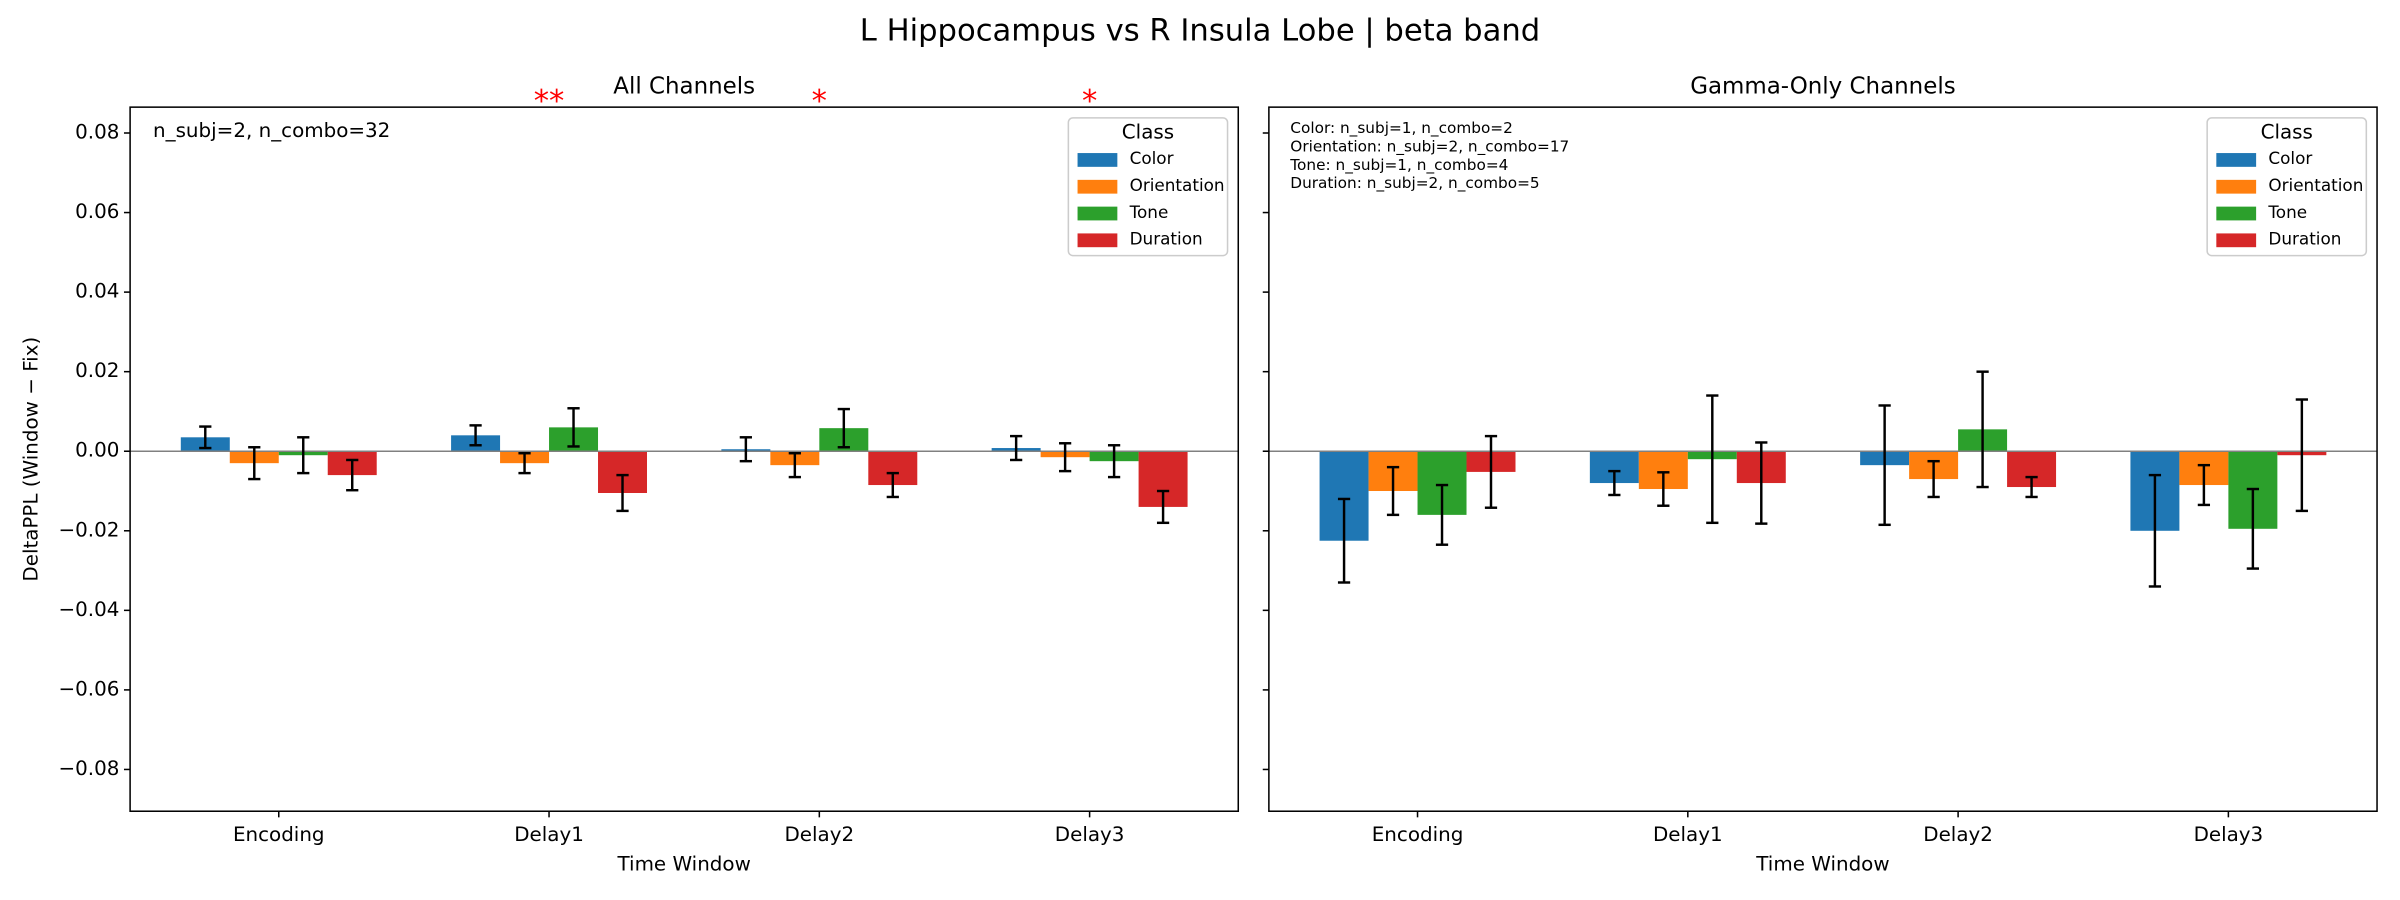 This screenshot has height=900, width=2400. I want to click on panel-title: All Channels, so click(684, 87).